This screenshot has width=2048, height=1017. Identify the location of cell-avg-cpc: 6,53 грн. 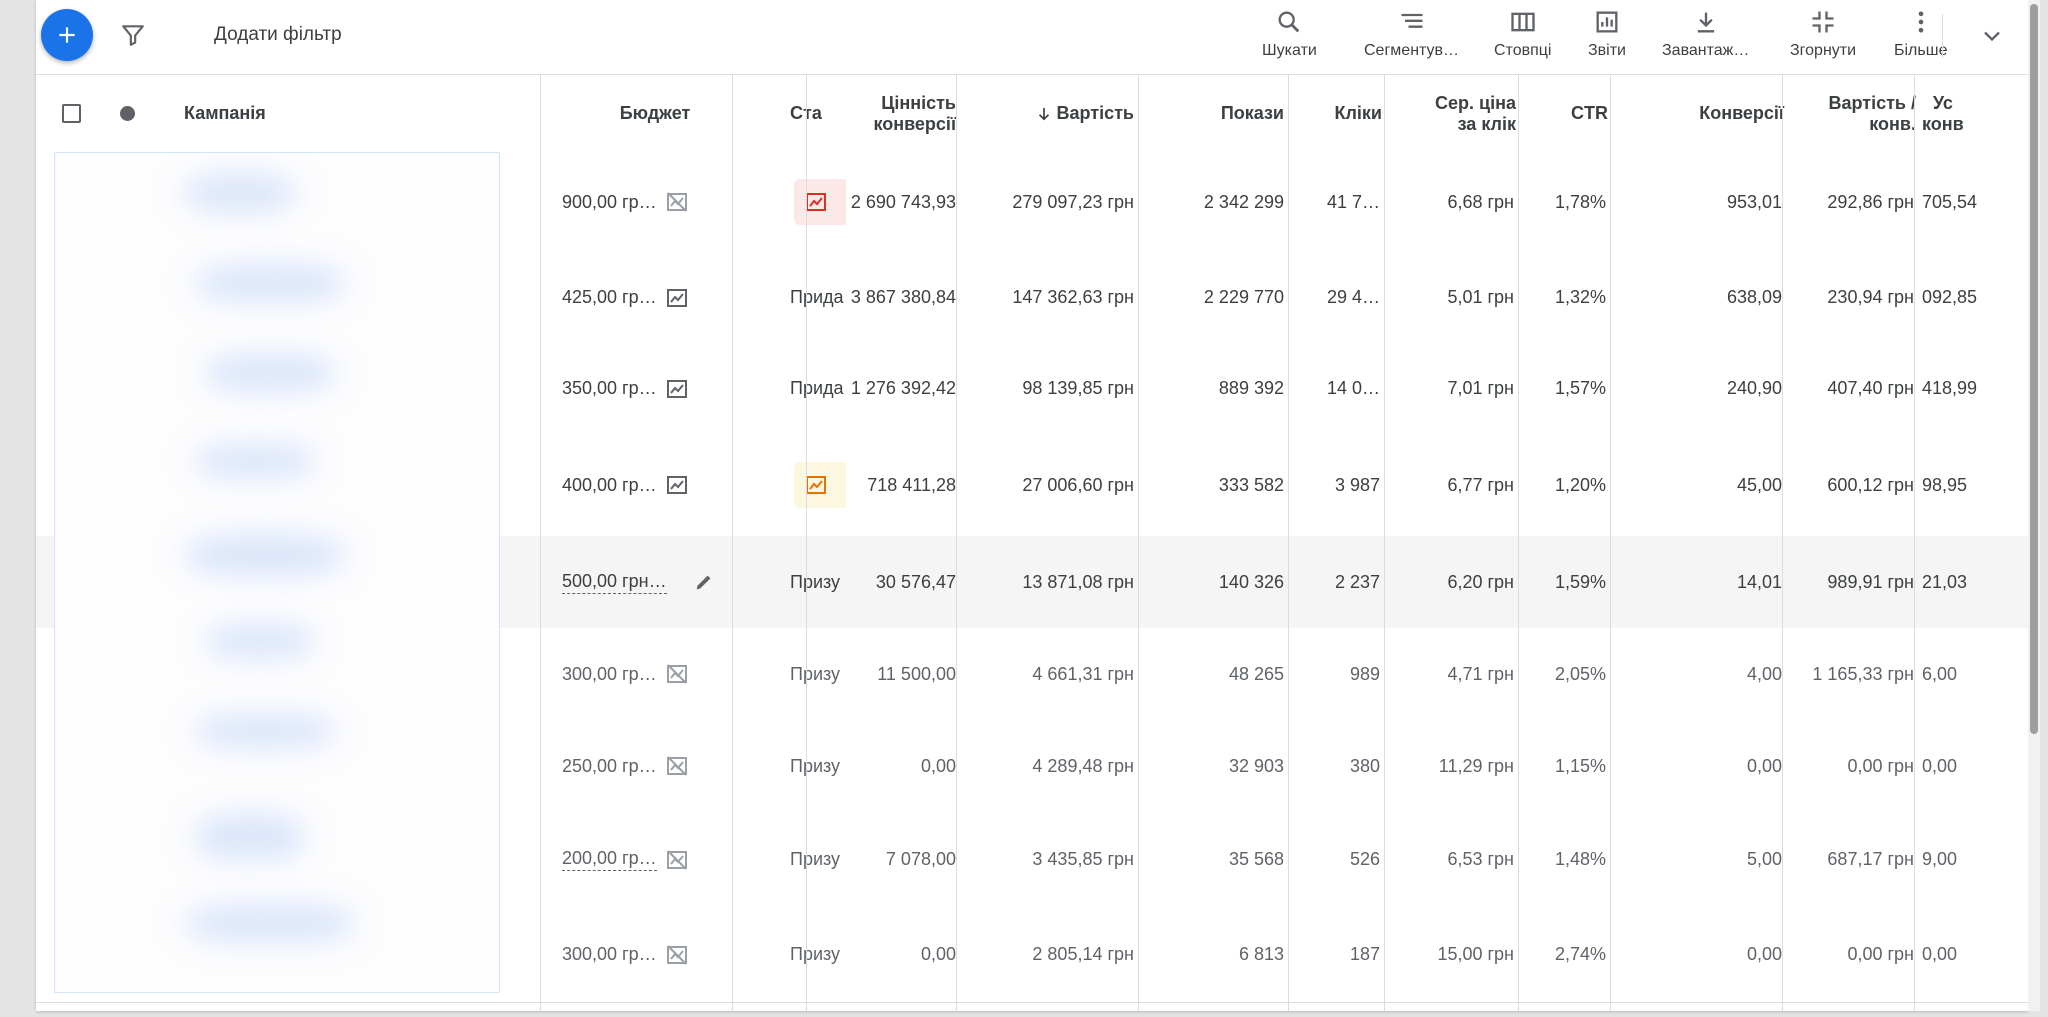
(1480, 859).